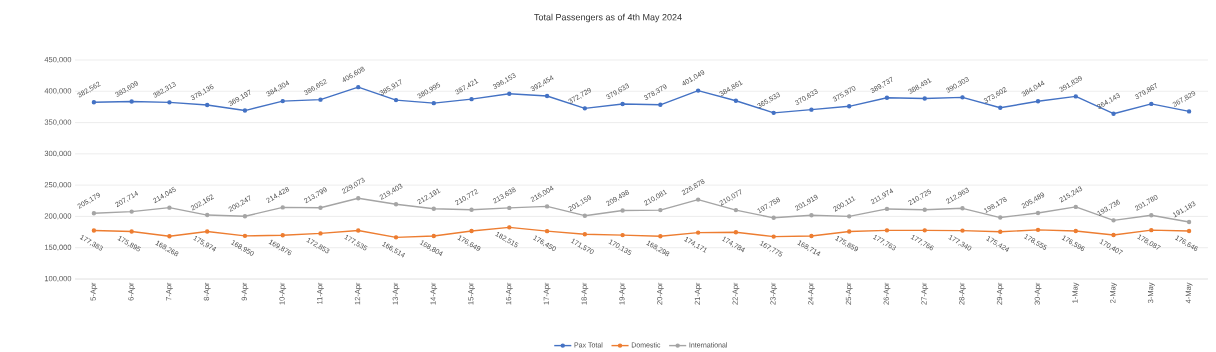 The height and width of the screenshot is (352, 1216). Describe the element at coordinates (608, 18) in the screenshot. I see `chart-title: Total Passengers as of 4th May 2024` at that location.